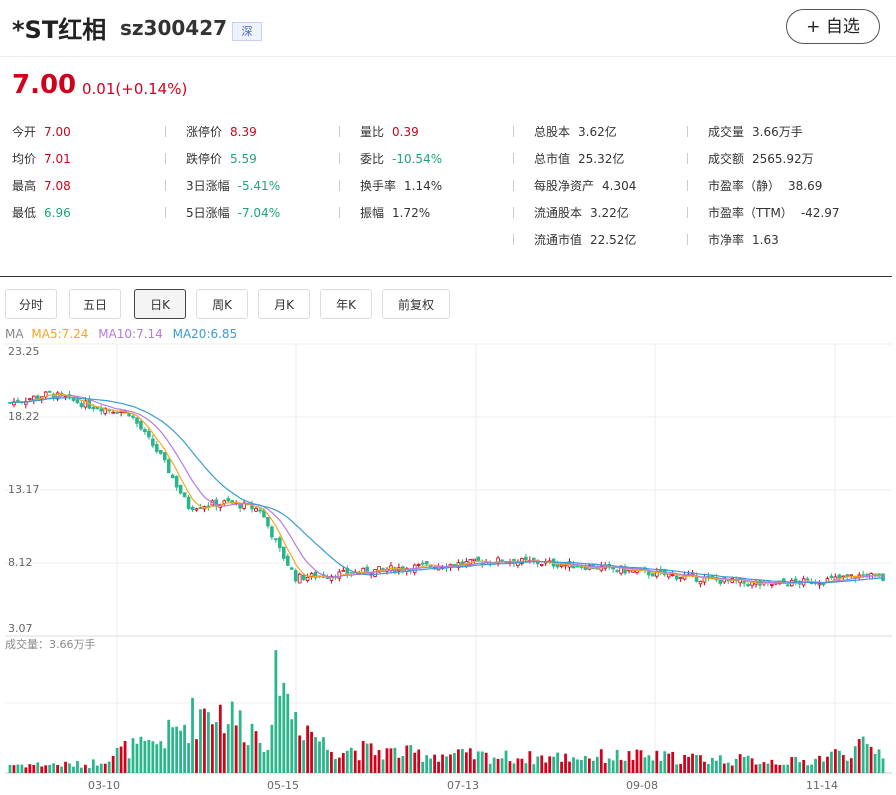 Image resolution: width=896 pixels, height=795 pixels. Describe the element at coordinates (833, 26) in the screenshot. I see `add-watchlist-button: + 自选` at that location.